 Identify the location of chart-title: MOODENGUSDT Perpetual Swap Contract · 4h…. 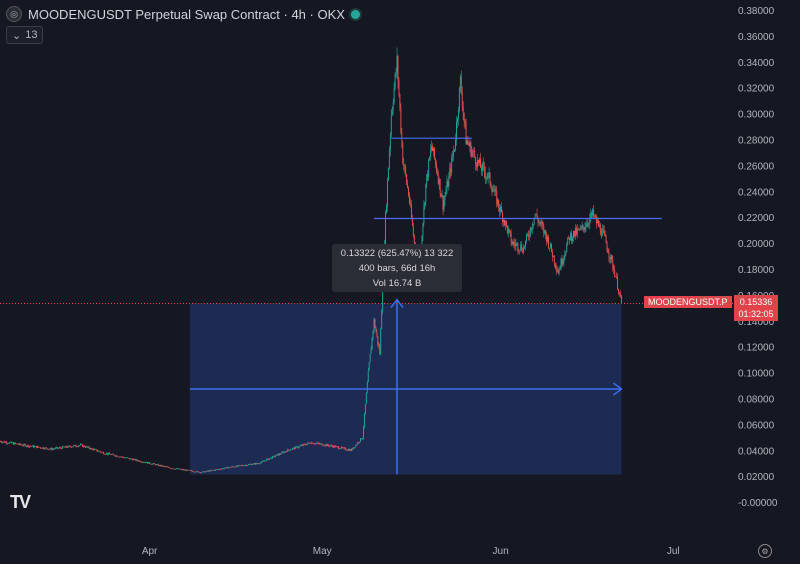
(186, 14).